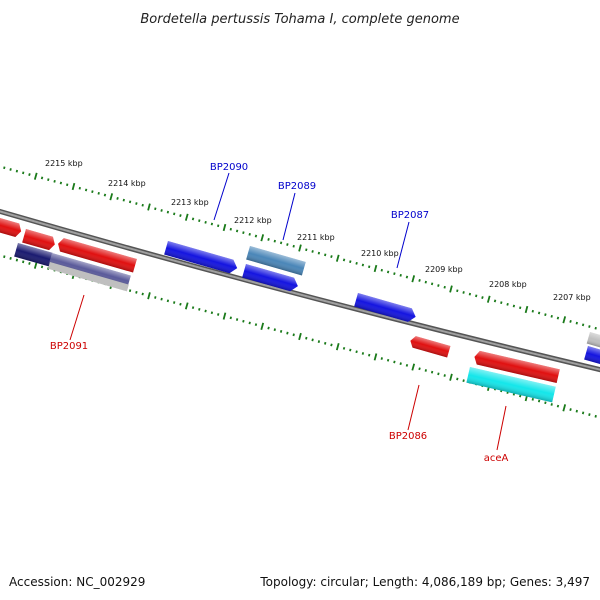 The width and height of the screenshot is (600, 600). I want to click on gene-blue-edge, so click(592, 355).